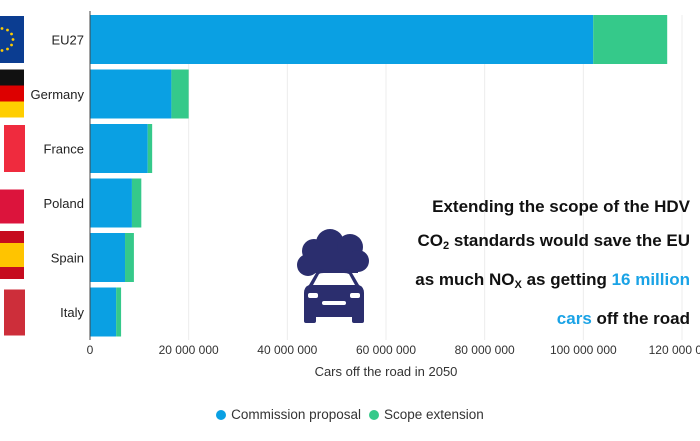  I want to click on poland-flag, so click(12, 206).